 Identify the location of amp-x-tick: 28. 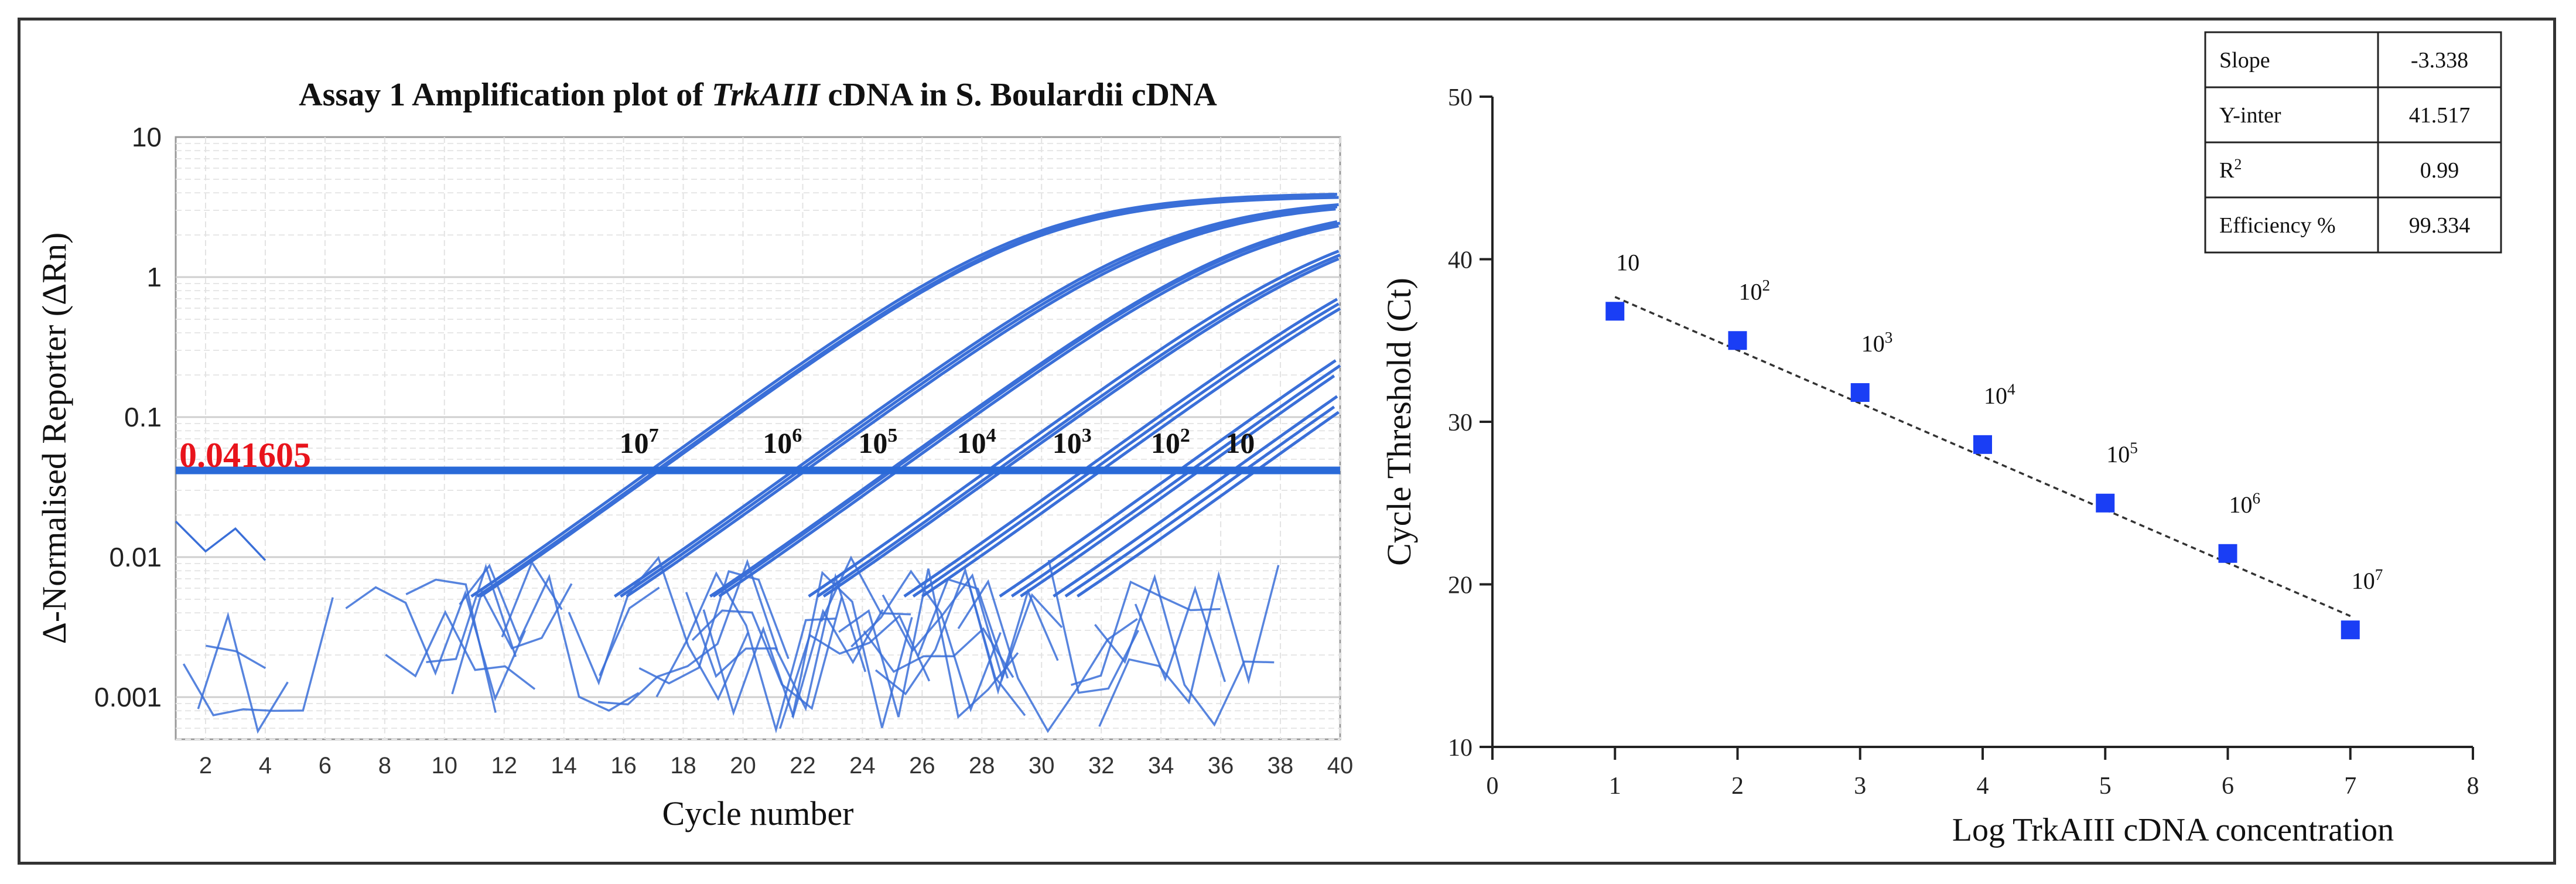
(982, 766).